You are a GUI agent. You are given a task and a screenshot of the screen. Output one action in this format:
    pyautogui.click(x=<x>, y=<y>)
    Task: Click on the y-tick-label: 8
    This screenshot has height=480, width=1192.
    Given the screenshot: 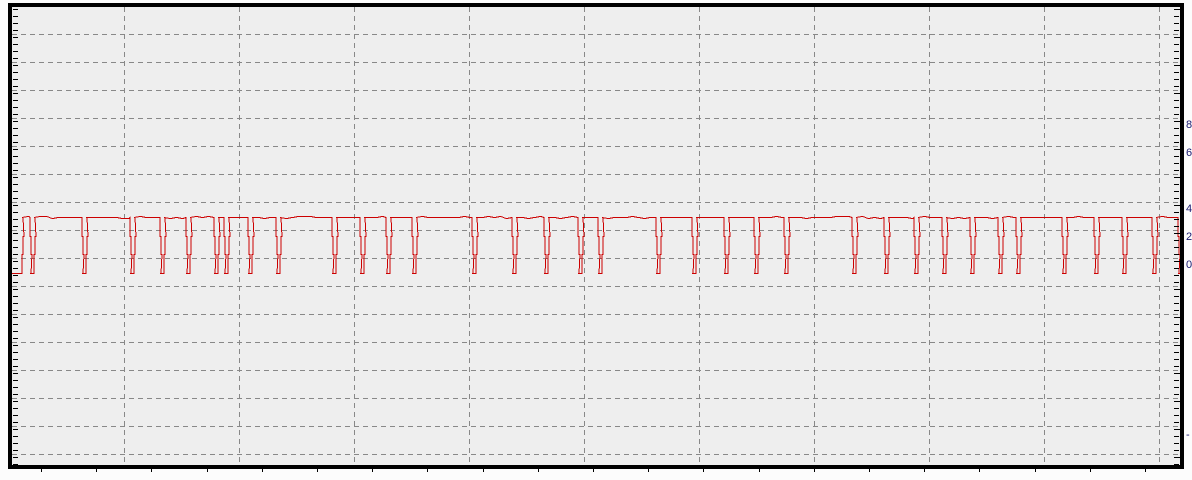 What is the action you would take?
    pyautogui.click(x=1189, y=125)
    